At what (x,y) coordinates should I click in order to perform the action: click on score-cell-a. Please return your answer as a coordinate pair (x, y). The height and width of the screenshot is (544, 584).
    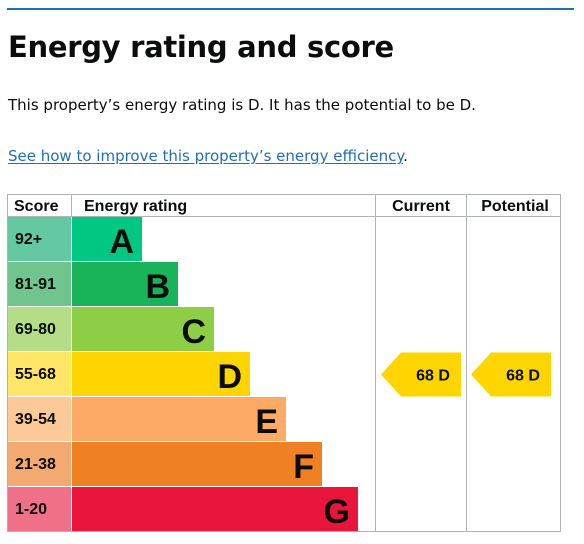
    Looking at the image, I should click on (39, 239).